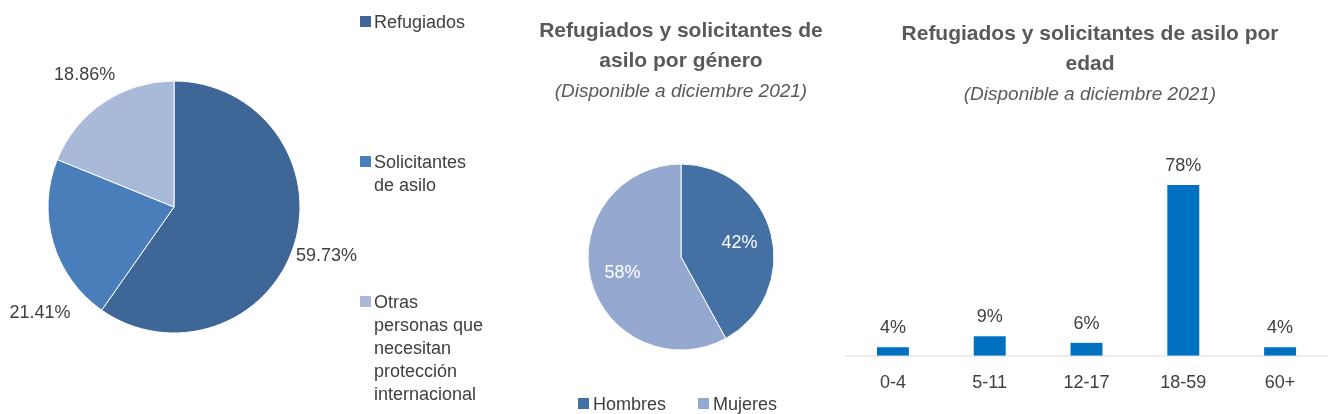 The width and height of the screenshot is (1328, 414). I want to click on data-label: 42%, so click(739, 241).